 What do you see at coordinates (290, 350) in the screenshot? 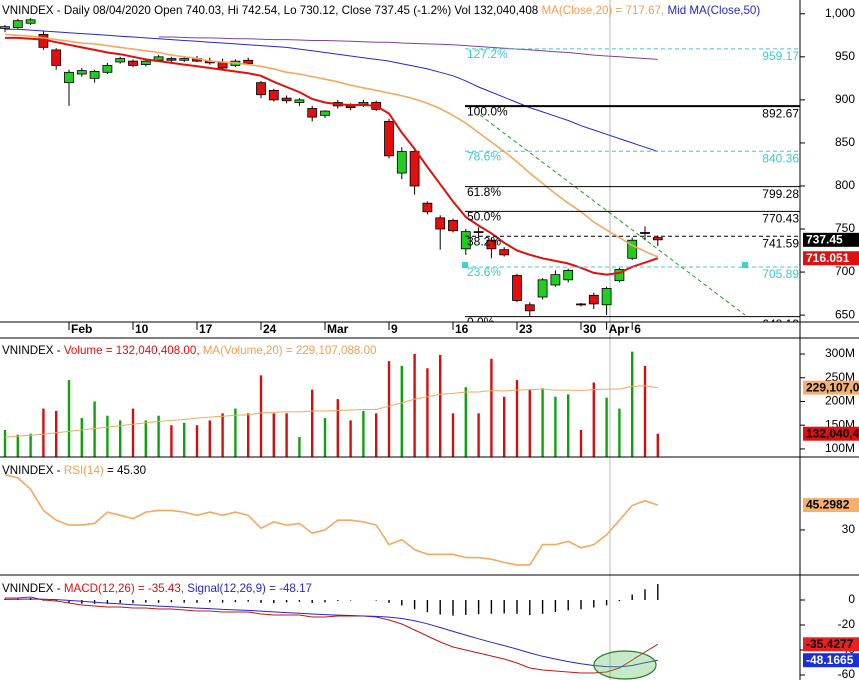
I see `title-part: MA(Volume,20) = 229,107,088.00` at bounding box center [290, 350].